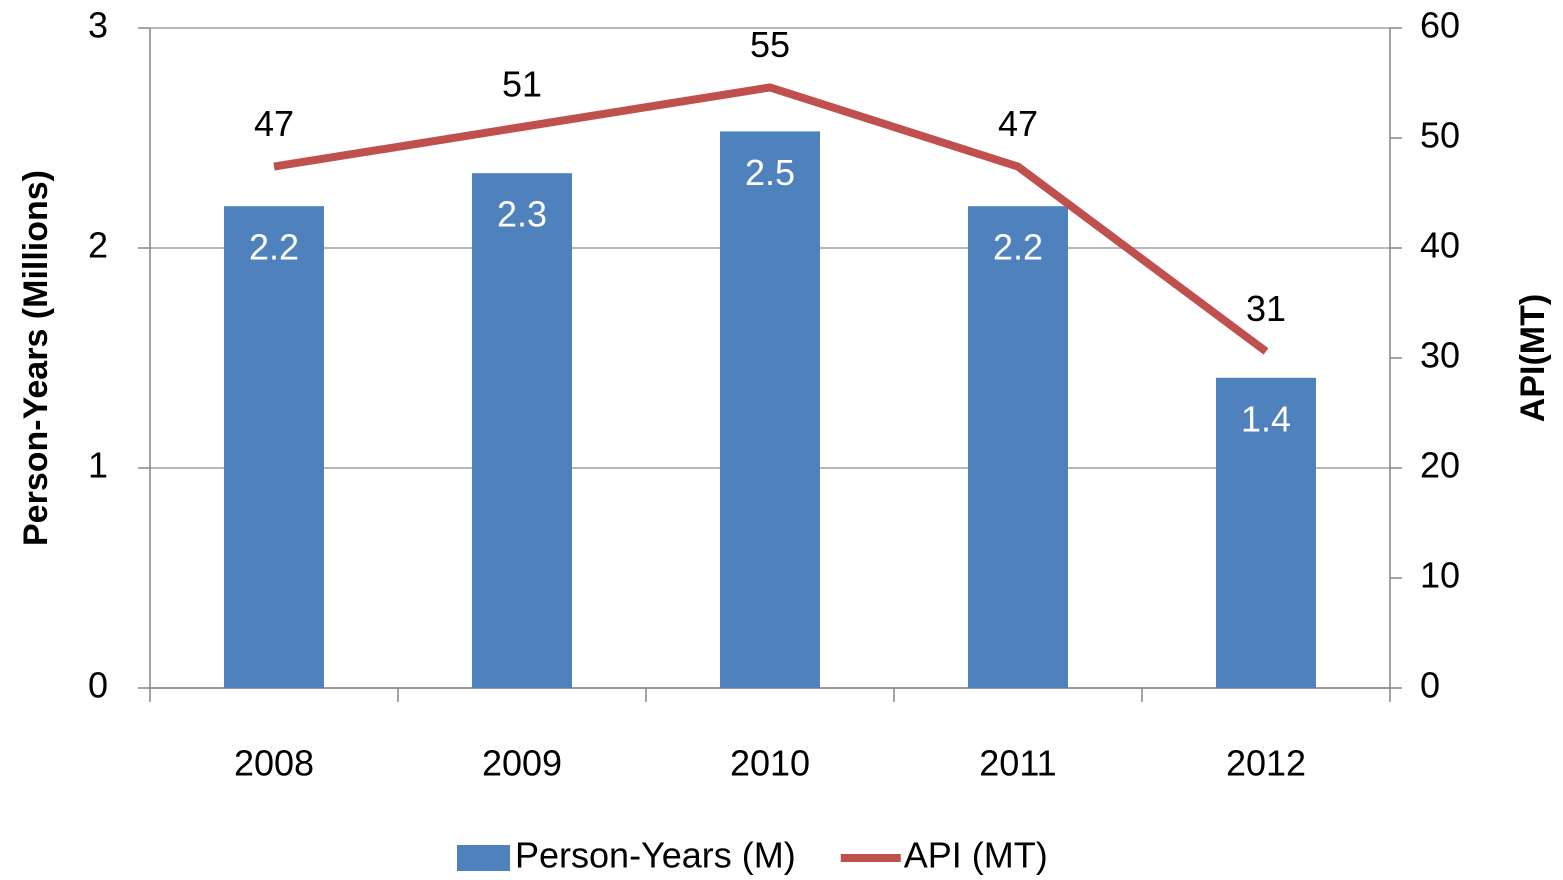  Describe the element at coordinates (522, 214) in the screenshot. I see `bar-value-label: 2.3` at that location.